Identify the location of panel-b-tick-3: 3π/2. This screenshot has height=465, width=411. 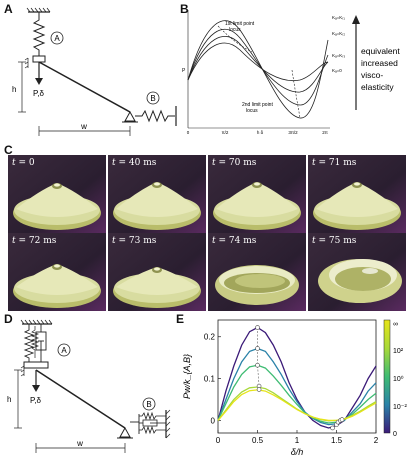
(293, 132).